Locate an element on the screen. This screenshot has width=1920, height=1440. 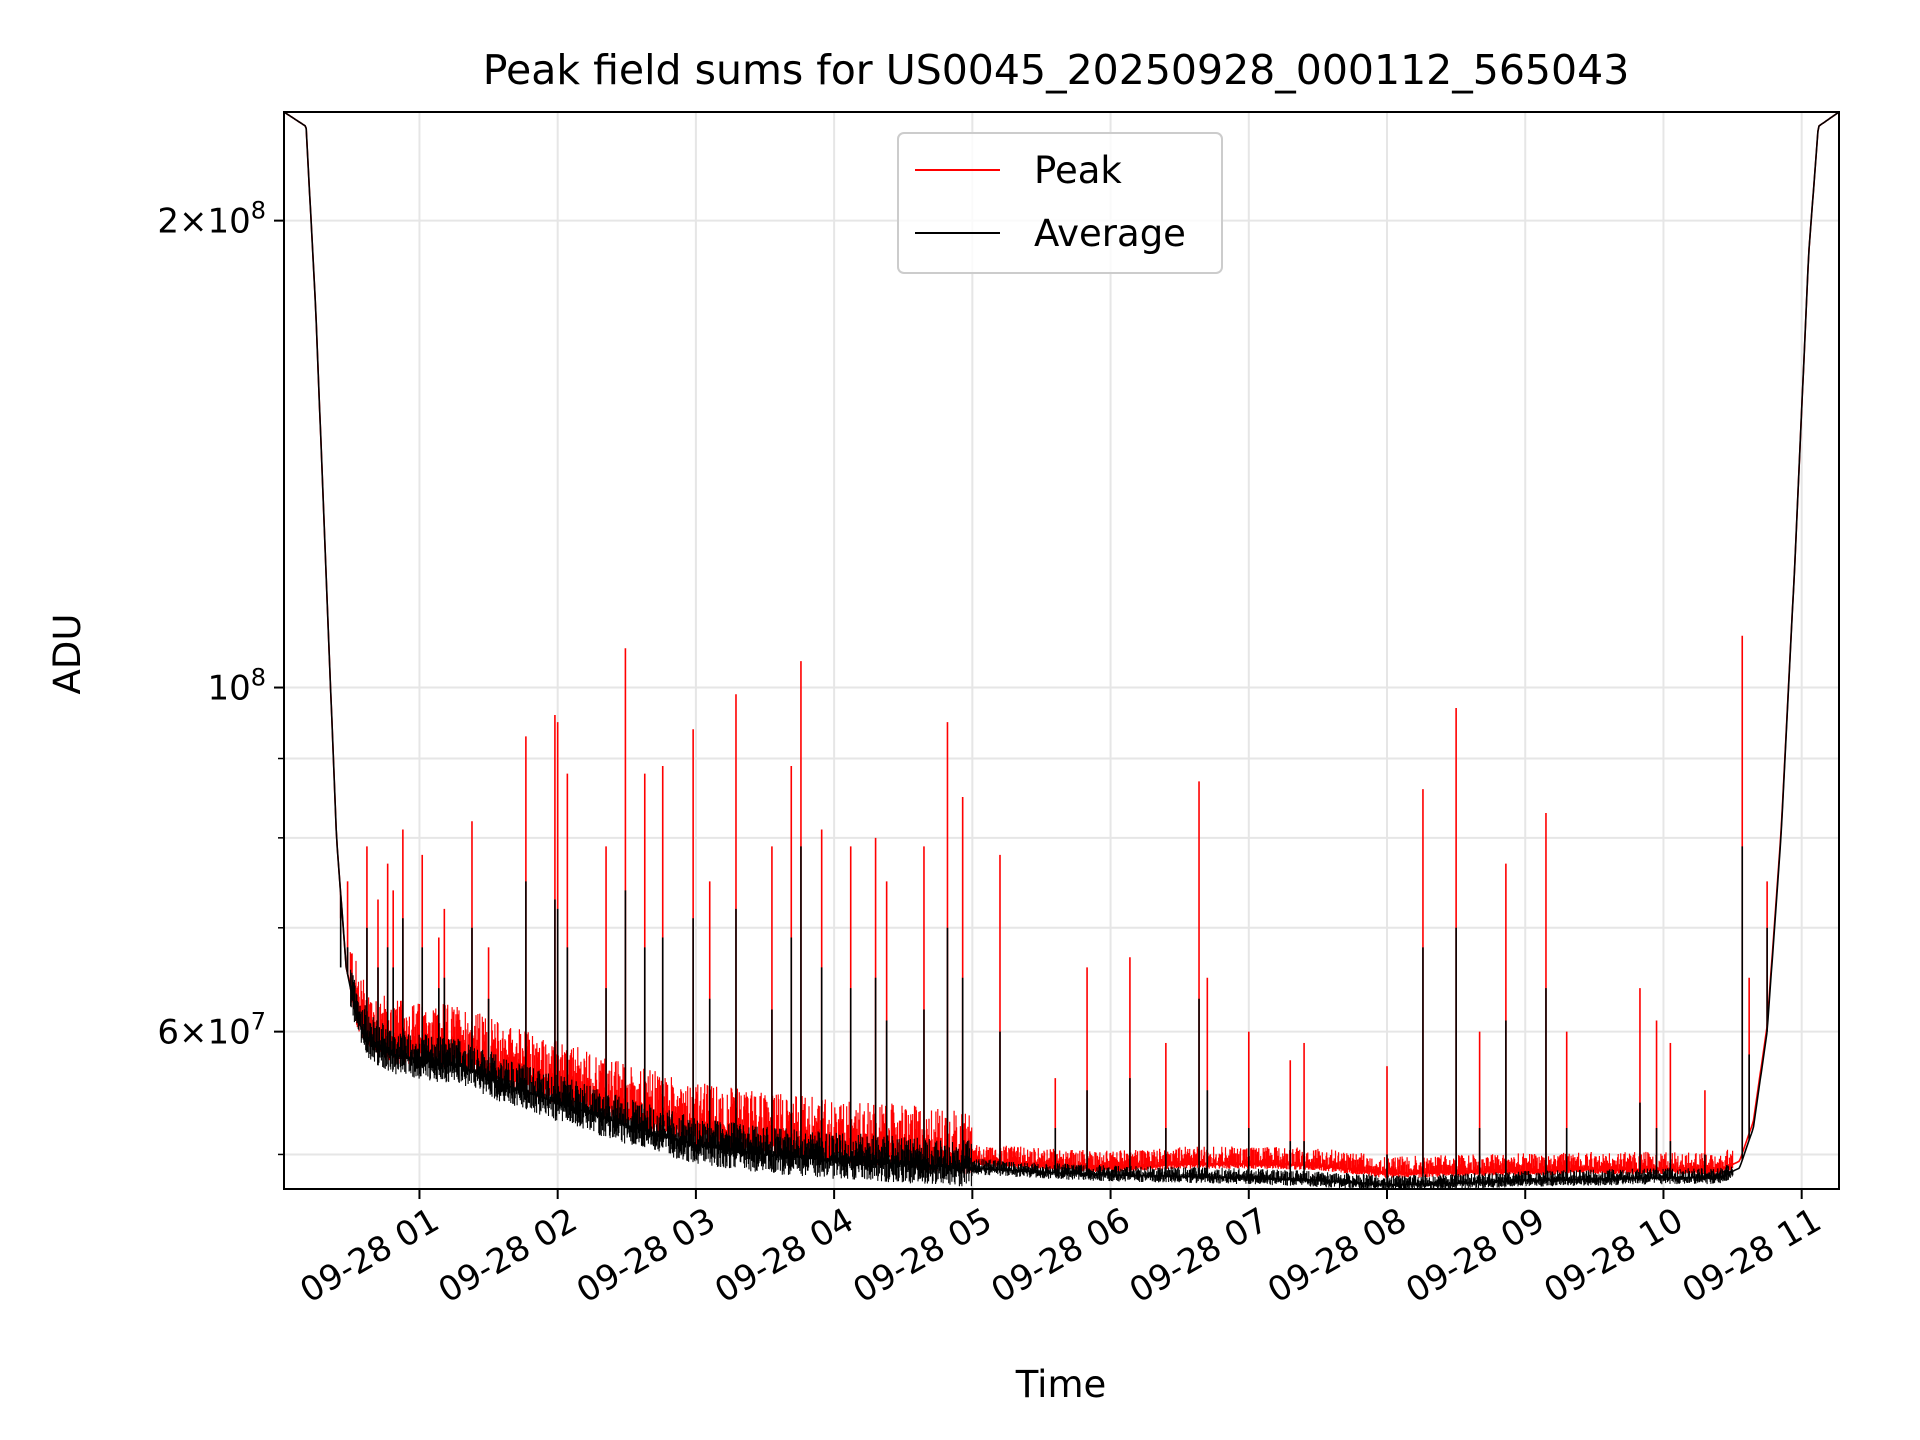
y-axis: 6×107 108 2×108 is located at coordinates (220, 676).